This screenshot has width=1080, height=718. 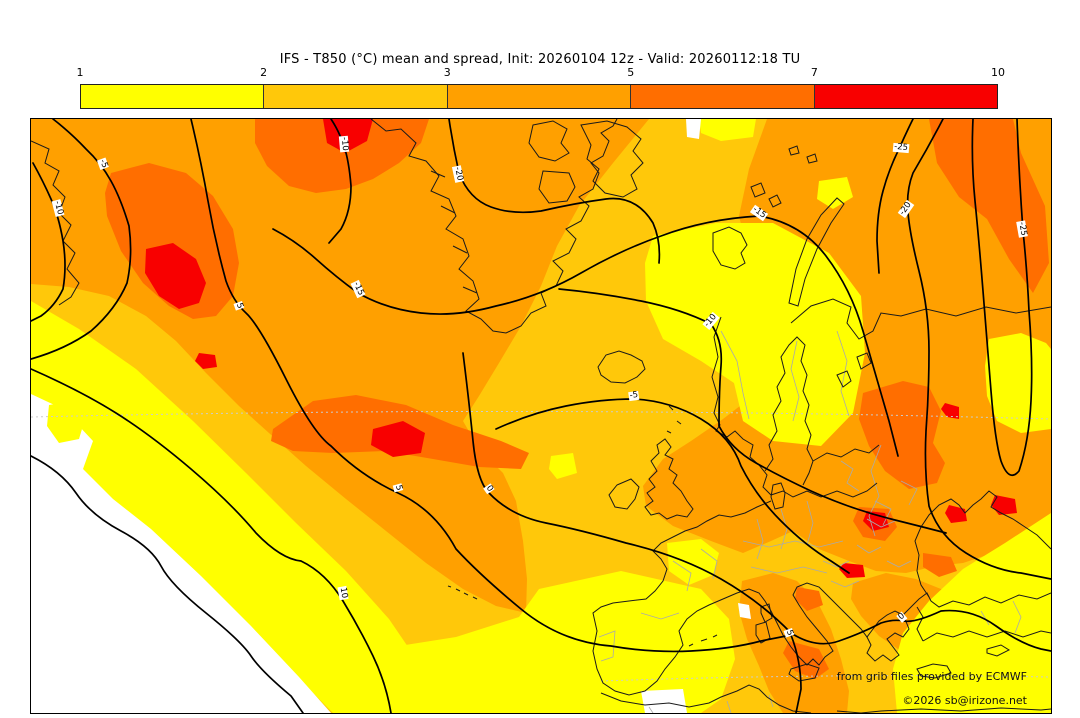 I want to click on colorbar-bar, so click(x=539, y=96).